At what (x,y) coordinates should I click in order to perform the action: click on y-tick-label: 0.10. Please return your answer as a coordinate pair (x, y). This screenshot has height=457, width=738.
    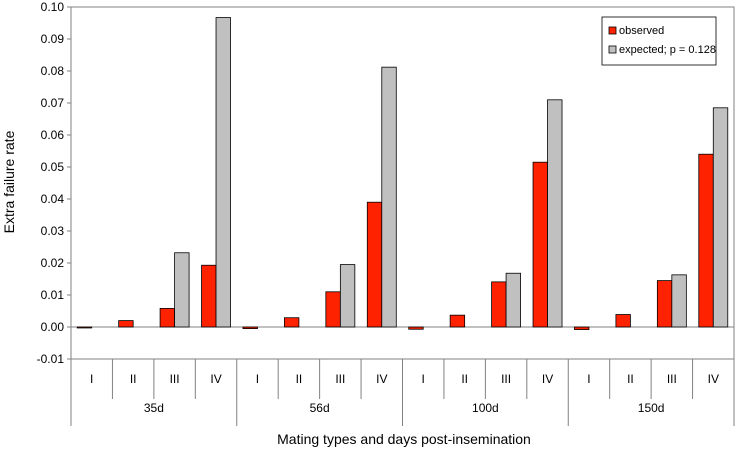
    Looking at the image, I should click on (53, 7).